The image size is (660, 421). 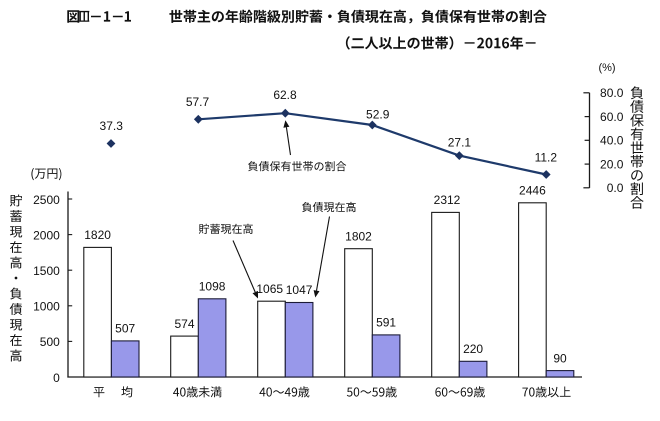 I want to click on svg-text: 1047, so click(x=299, y=290).